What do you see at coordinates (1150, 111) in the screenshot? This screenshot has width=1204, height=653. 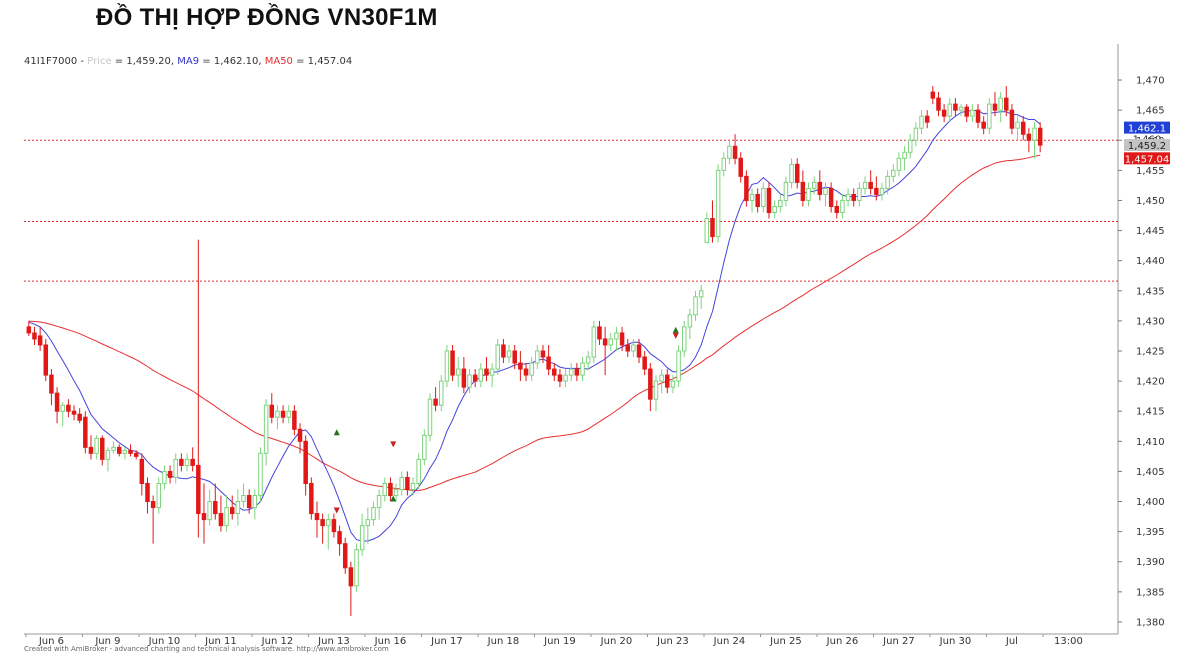 I see `y-tick-label: 1,465` at bounding box center [1150, 111].